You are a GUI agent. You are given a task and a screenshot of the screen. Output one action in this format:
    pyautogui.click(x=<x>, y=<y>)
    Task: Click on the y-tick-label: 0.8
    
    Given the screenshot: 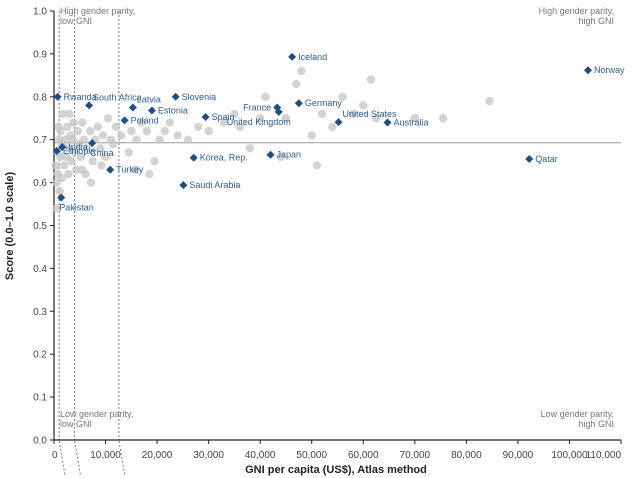 What is the action you would take?
    pyautogui.click(x=40, y=97)
    